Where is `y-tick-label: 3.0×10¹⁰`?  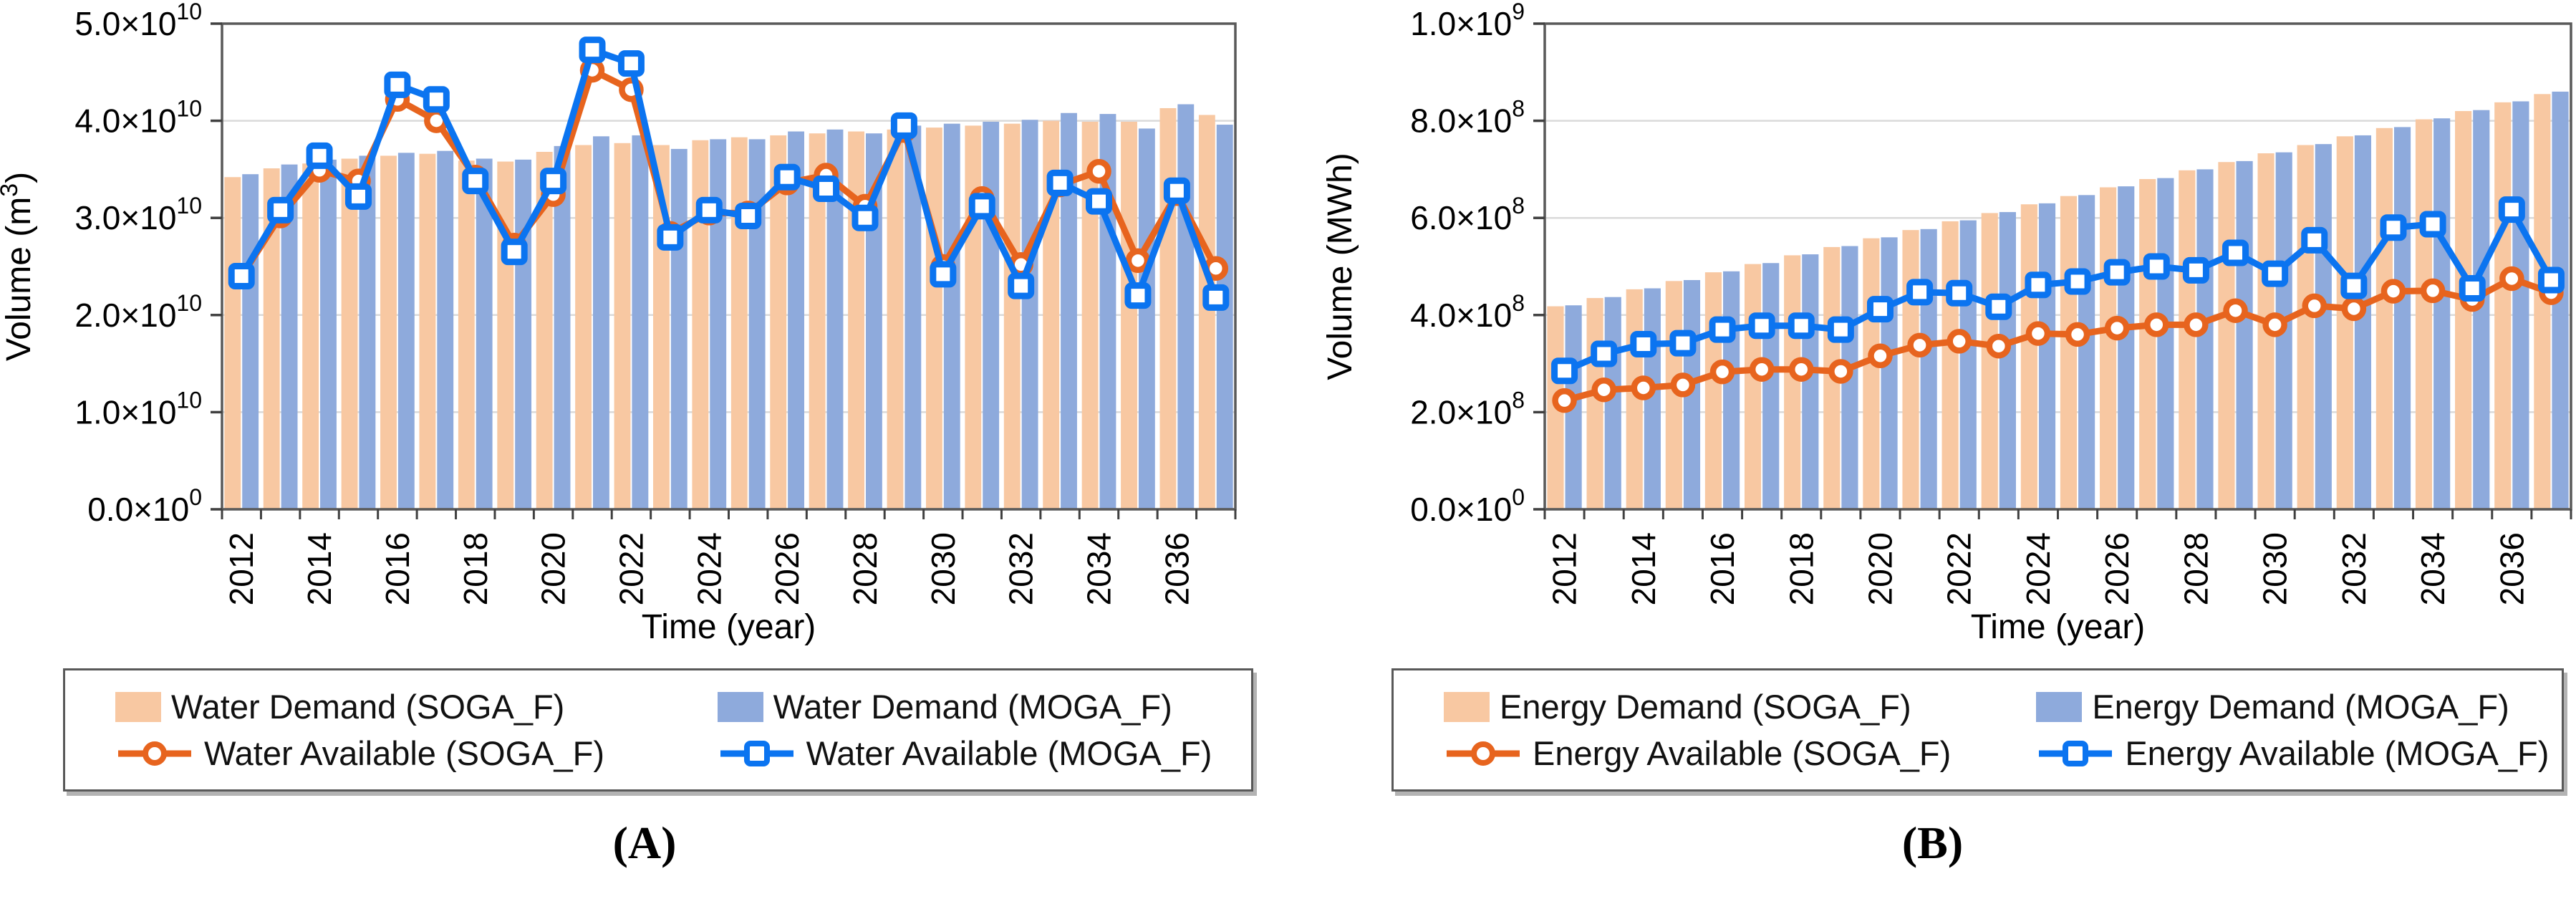
y-tick-label: 3.0×10¹⁰ is located at coordinates (138, 214).